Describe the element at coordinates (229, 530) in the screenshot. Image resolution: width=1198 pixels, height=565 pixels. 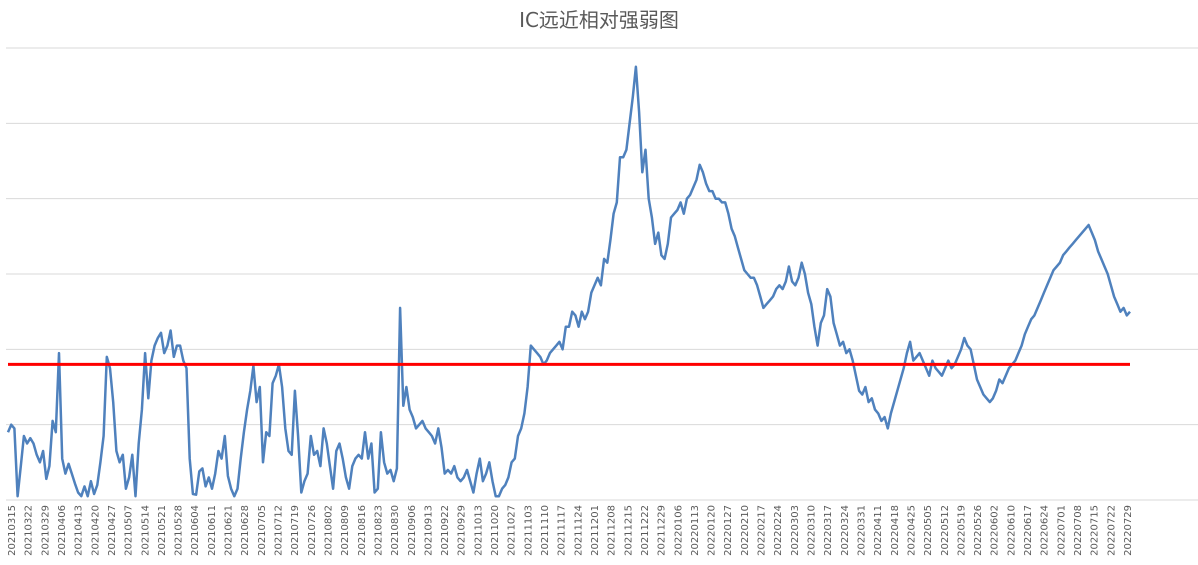
I see `x-tick-label: 20210621` at that location.